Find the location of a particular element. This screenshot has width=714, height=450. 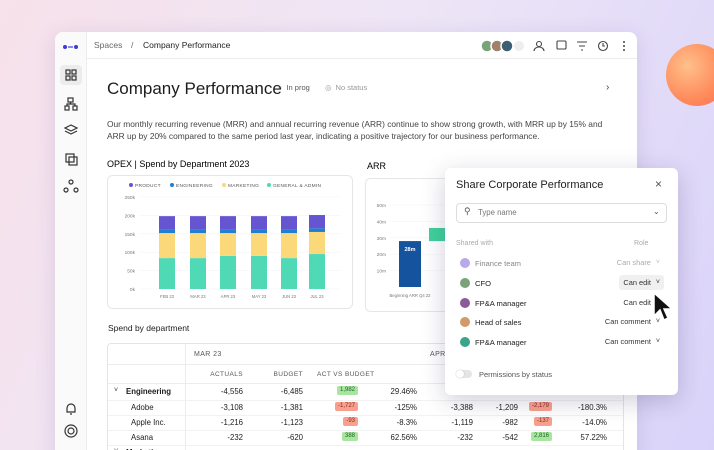

orange-ball is located at coordinates (690, 75).